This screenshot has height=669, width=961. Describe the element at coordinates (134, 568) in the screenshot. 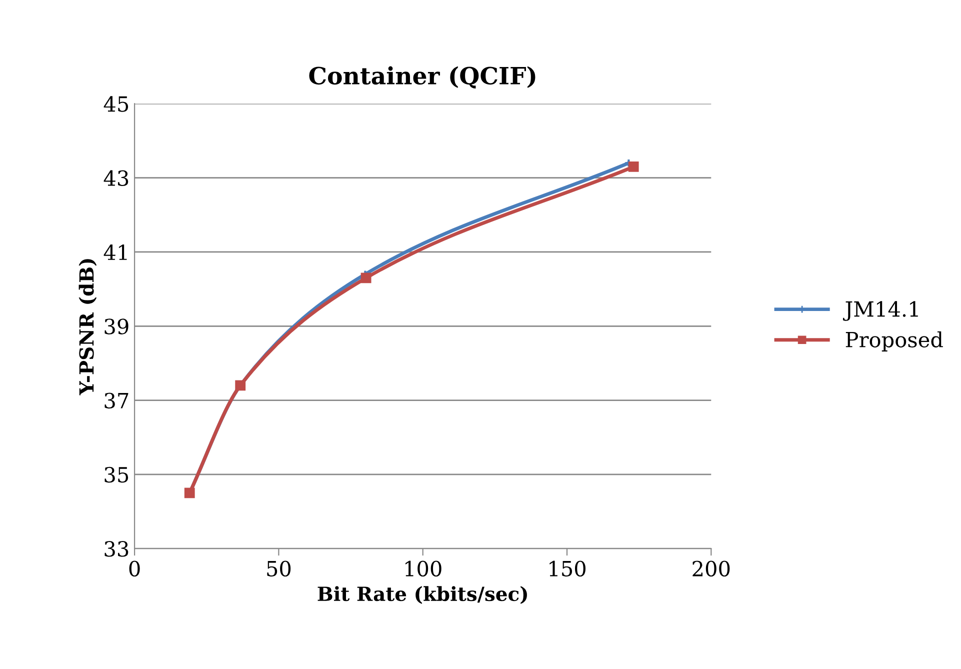

I see `x-tick-label: 0` at that location.